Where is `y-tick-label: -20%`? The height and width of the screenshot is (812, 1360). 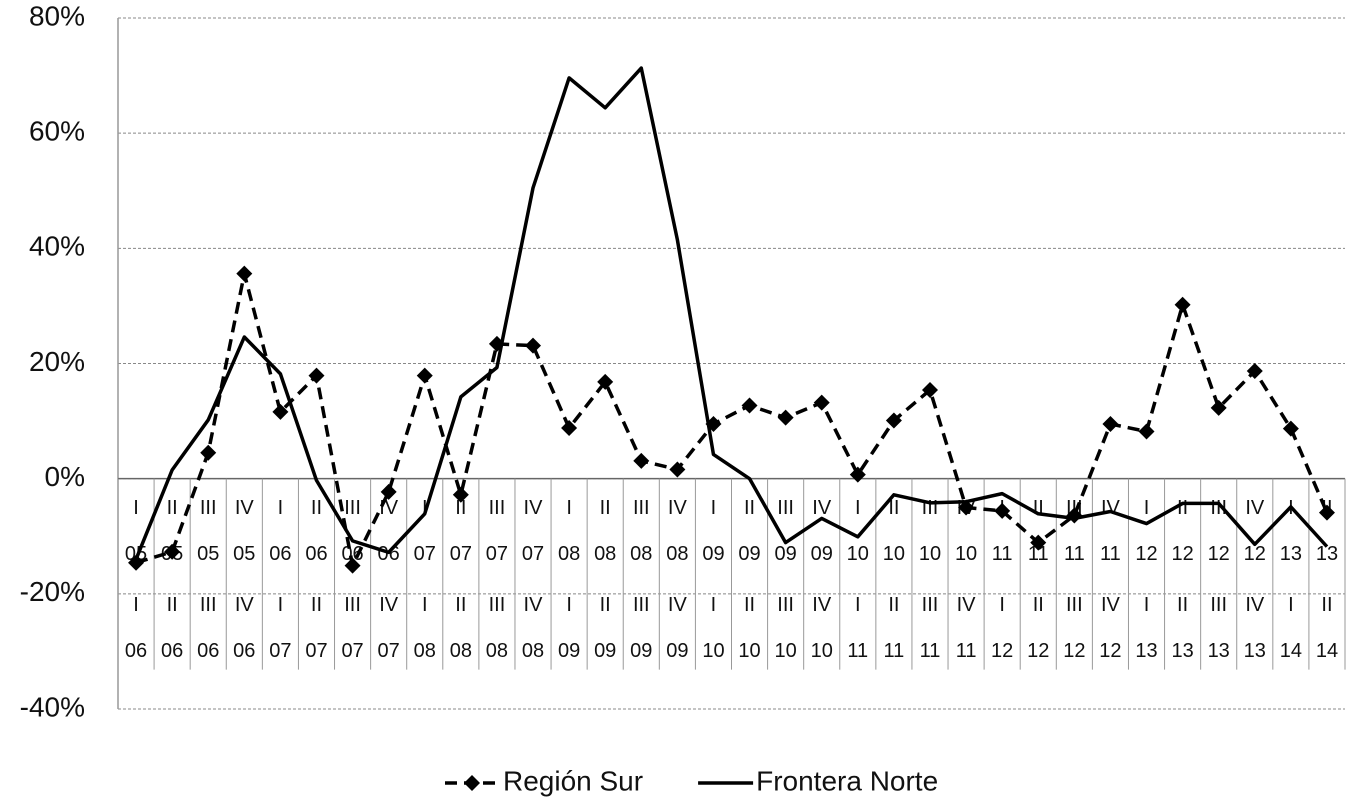
y-tick-label: -20% is located at coordinates (52, 591).